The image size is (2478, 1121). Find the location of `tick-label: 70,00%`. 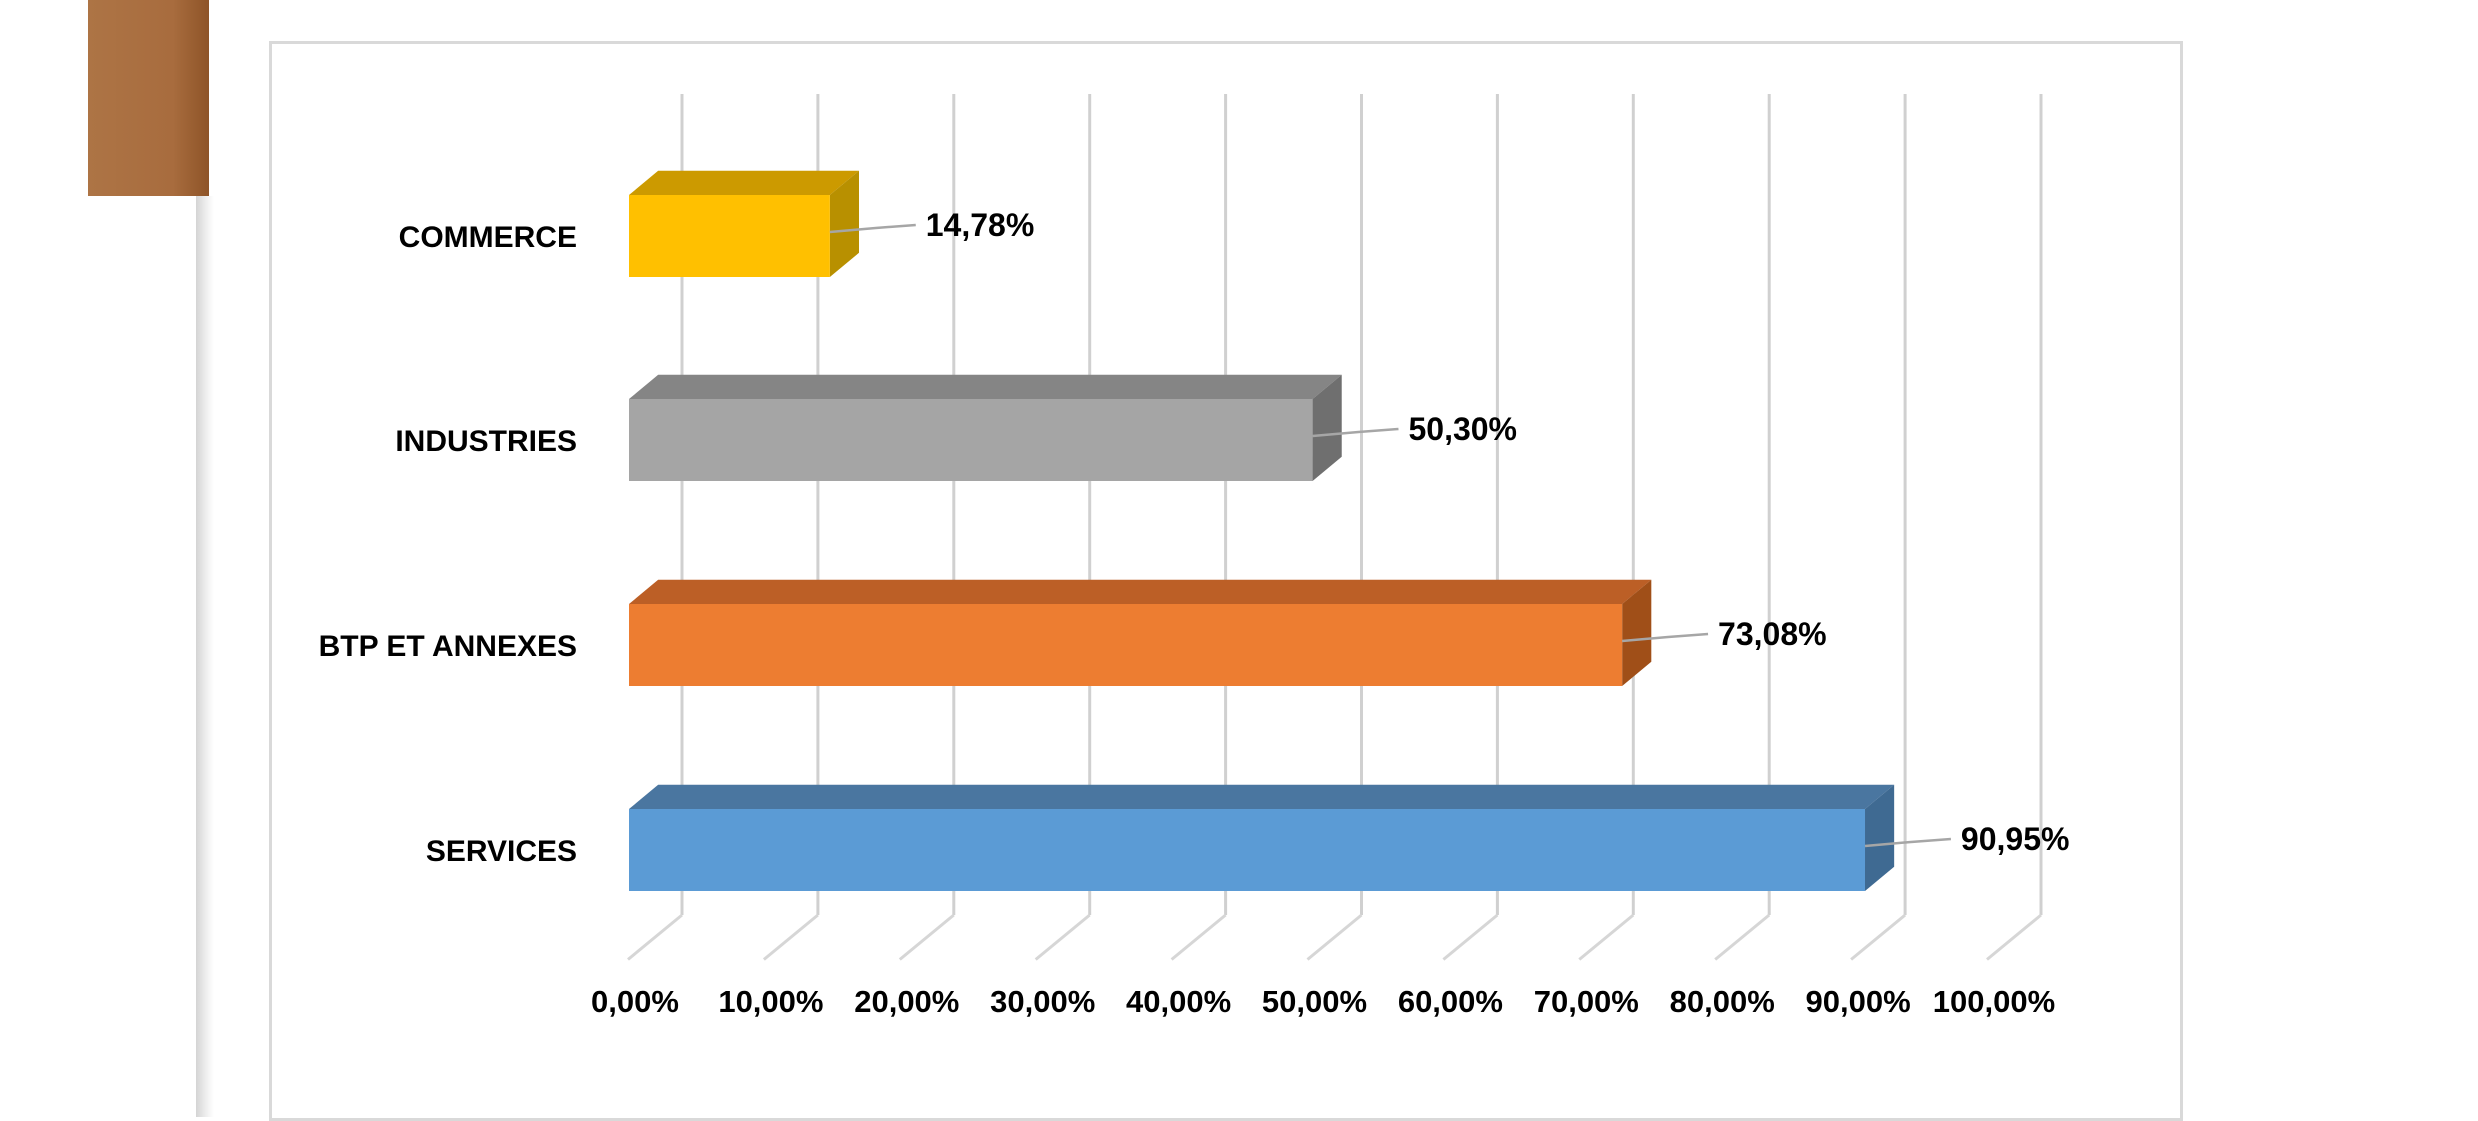

tick-label: 70,00% is located at coordinates (1586, 1001).